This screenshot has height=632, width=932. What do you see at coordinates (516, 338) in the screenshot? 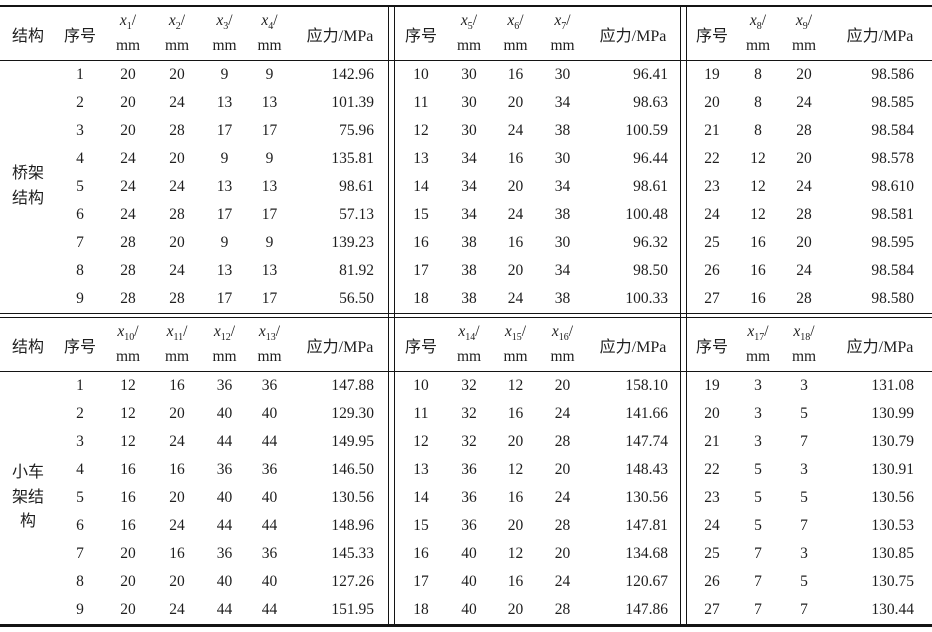
I see `x-variable-subscript: 15` at bounding box center [516, 338].